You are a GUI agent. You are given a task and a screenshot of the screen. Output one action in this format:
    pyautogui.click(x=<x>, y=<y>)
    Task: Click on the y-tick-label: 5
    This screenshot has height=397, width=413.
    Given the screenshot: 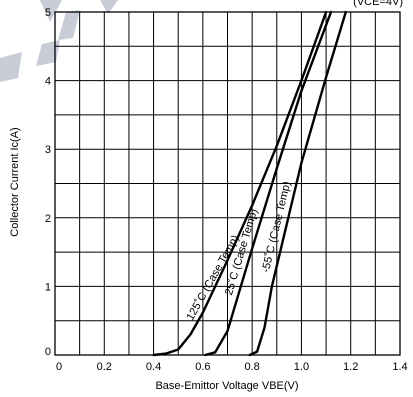 What is the action you would take?
    pyautogui.click(x=48, y=13)
    